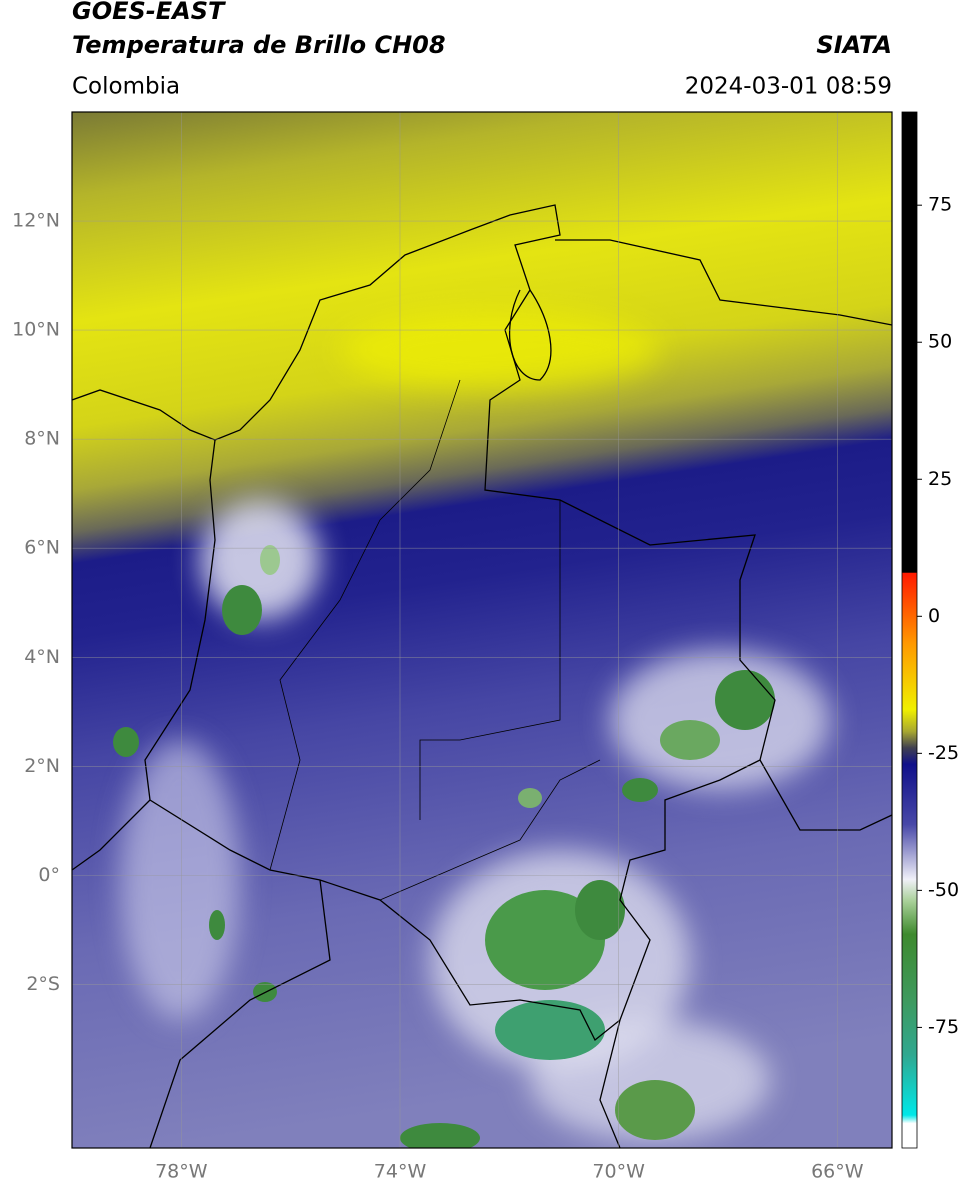 This screenshot has height=1194, width=966. I want to click on datetime: 2024-03-01 08:59, so click(788, 87).